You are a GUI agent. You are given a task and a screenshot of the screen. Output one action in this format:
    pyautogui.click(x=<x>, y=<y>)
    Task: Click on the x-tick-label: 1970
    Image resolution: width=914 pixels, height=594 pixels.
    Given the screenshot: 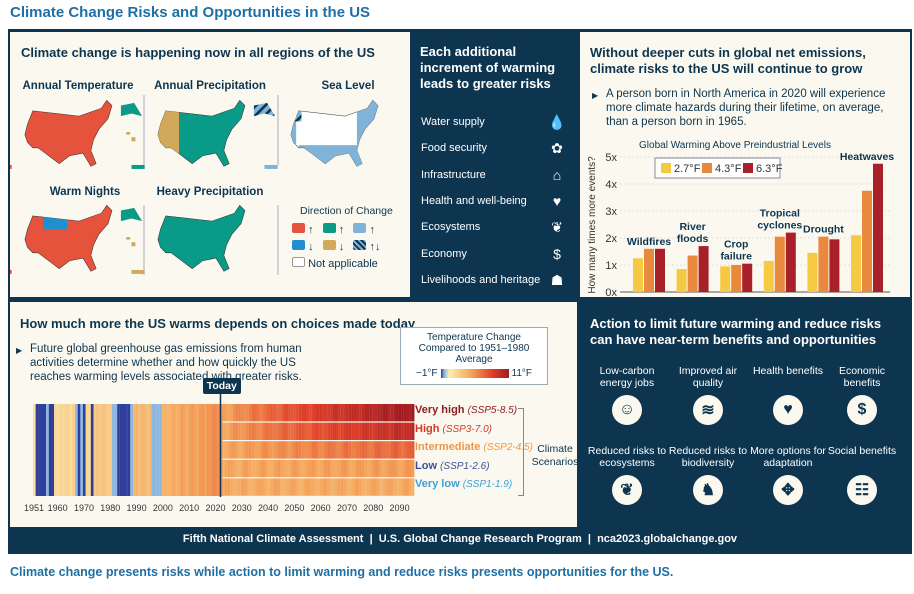 What is the action you would take?
    pyautogui.click(x=83, y=508)
    